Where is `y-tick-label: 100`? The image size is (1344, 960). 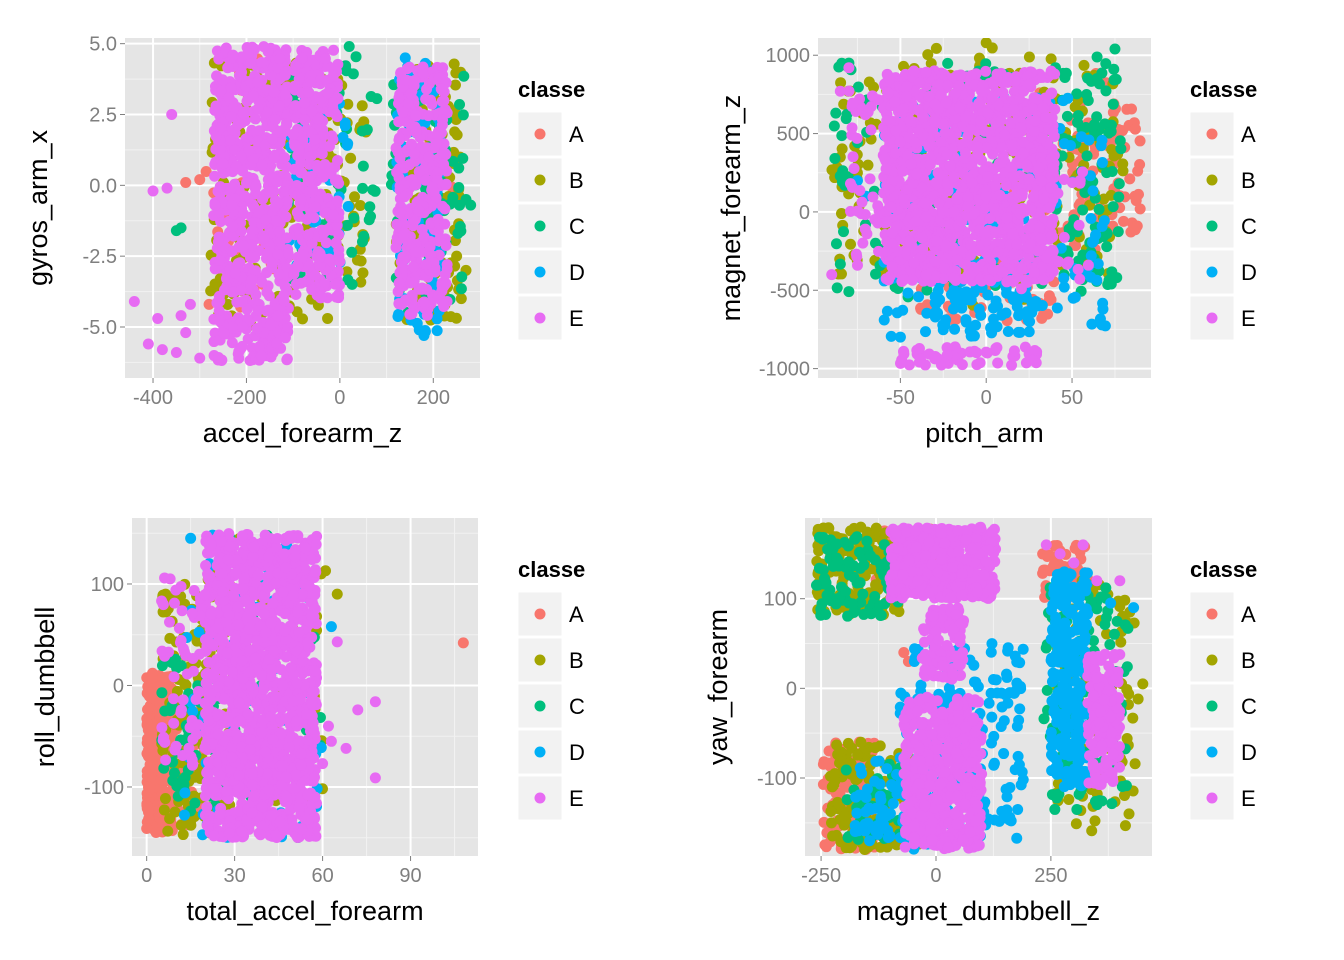
y-tick-label: 100 is located at coordinates (107, 585).